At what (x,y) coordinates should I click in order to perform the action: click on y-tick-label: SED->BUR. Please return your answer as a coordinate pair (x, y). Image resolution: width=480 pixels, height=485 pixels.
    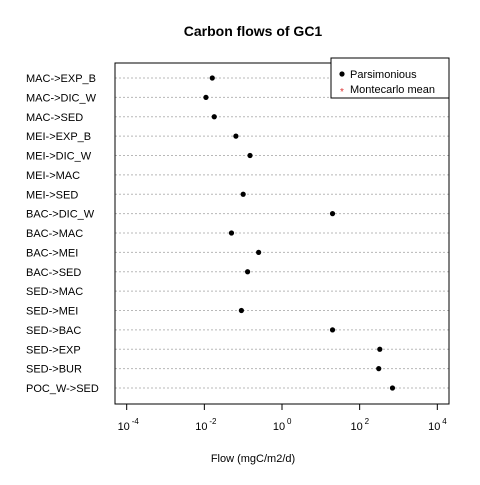
    Looking at the image, I should click on (54, 370).